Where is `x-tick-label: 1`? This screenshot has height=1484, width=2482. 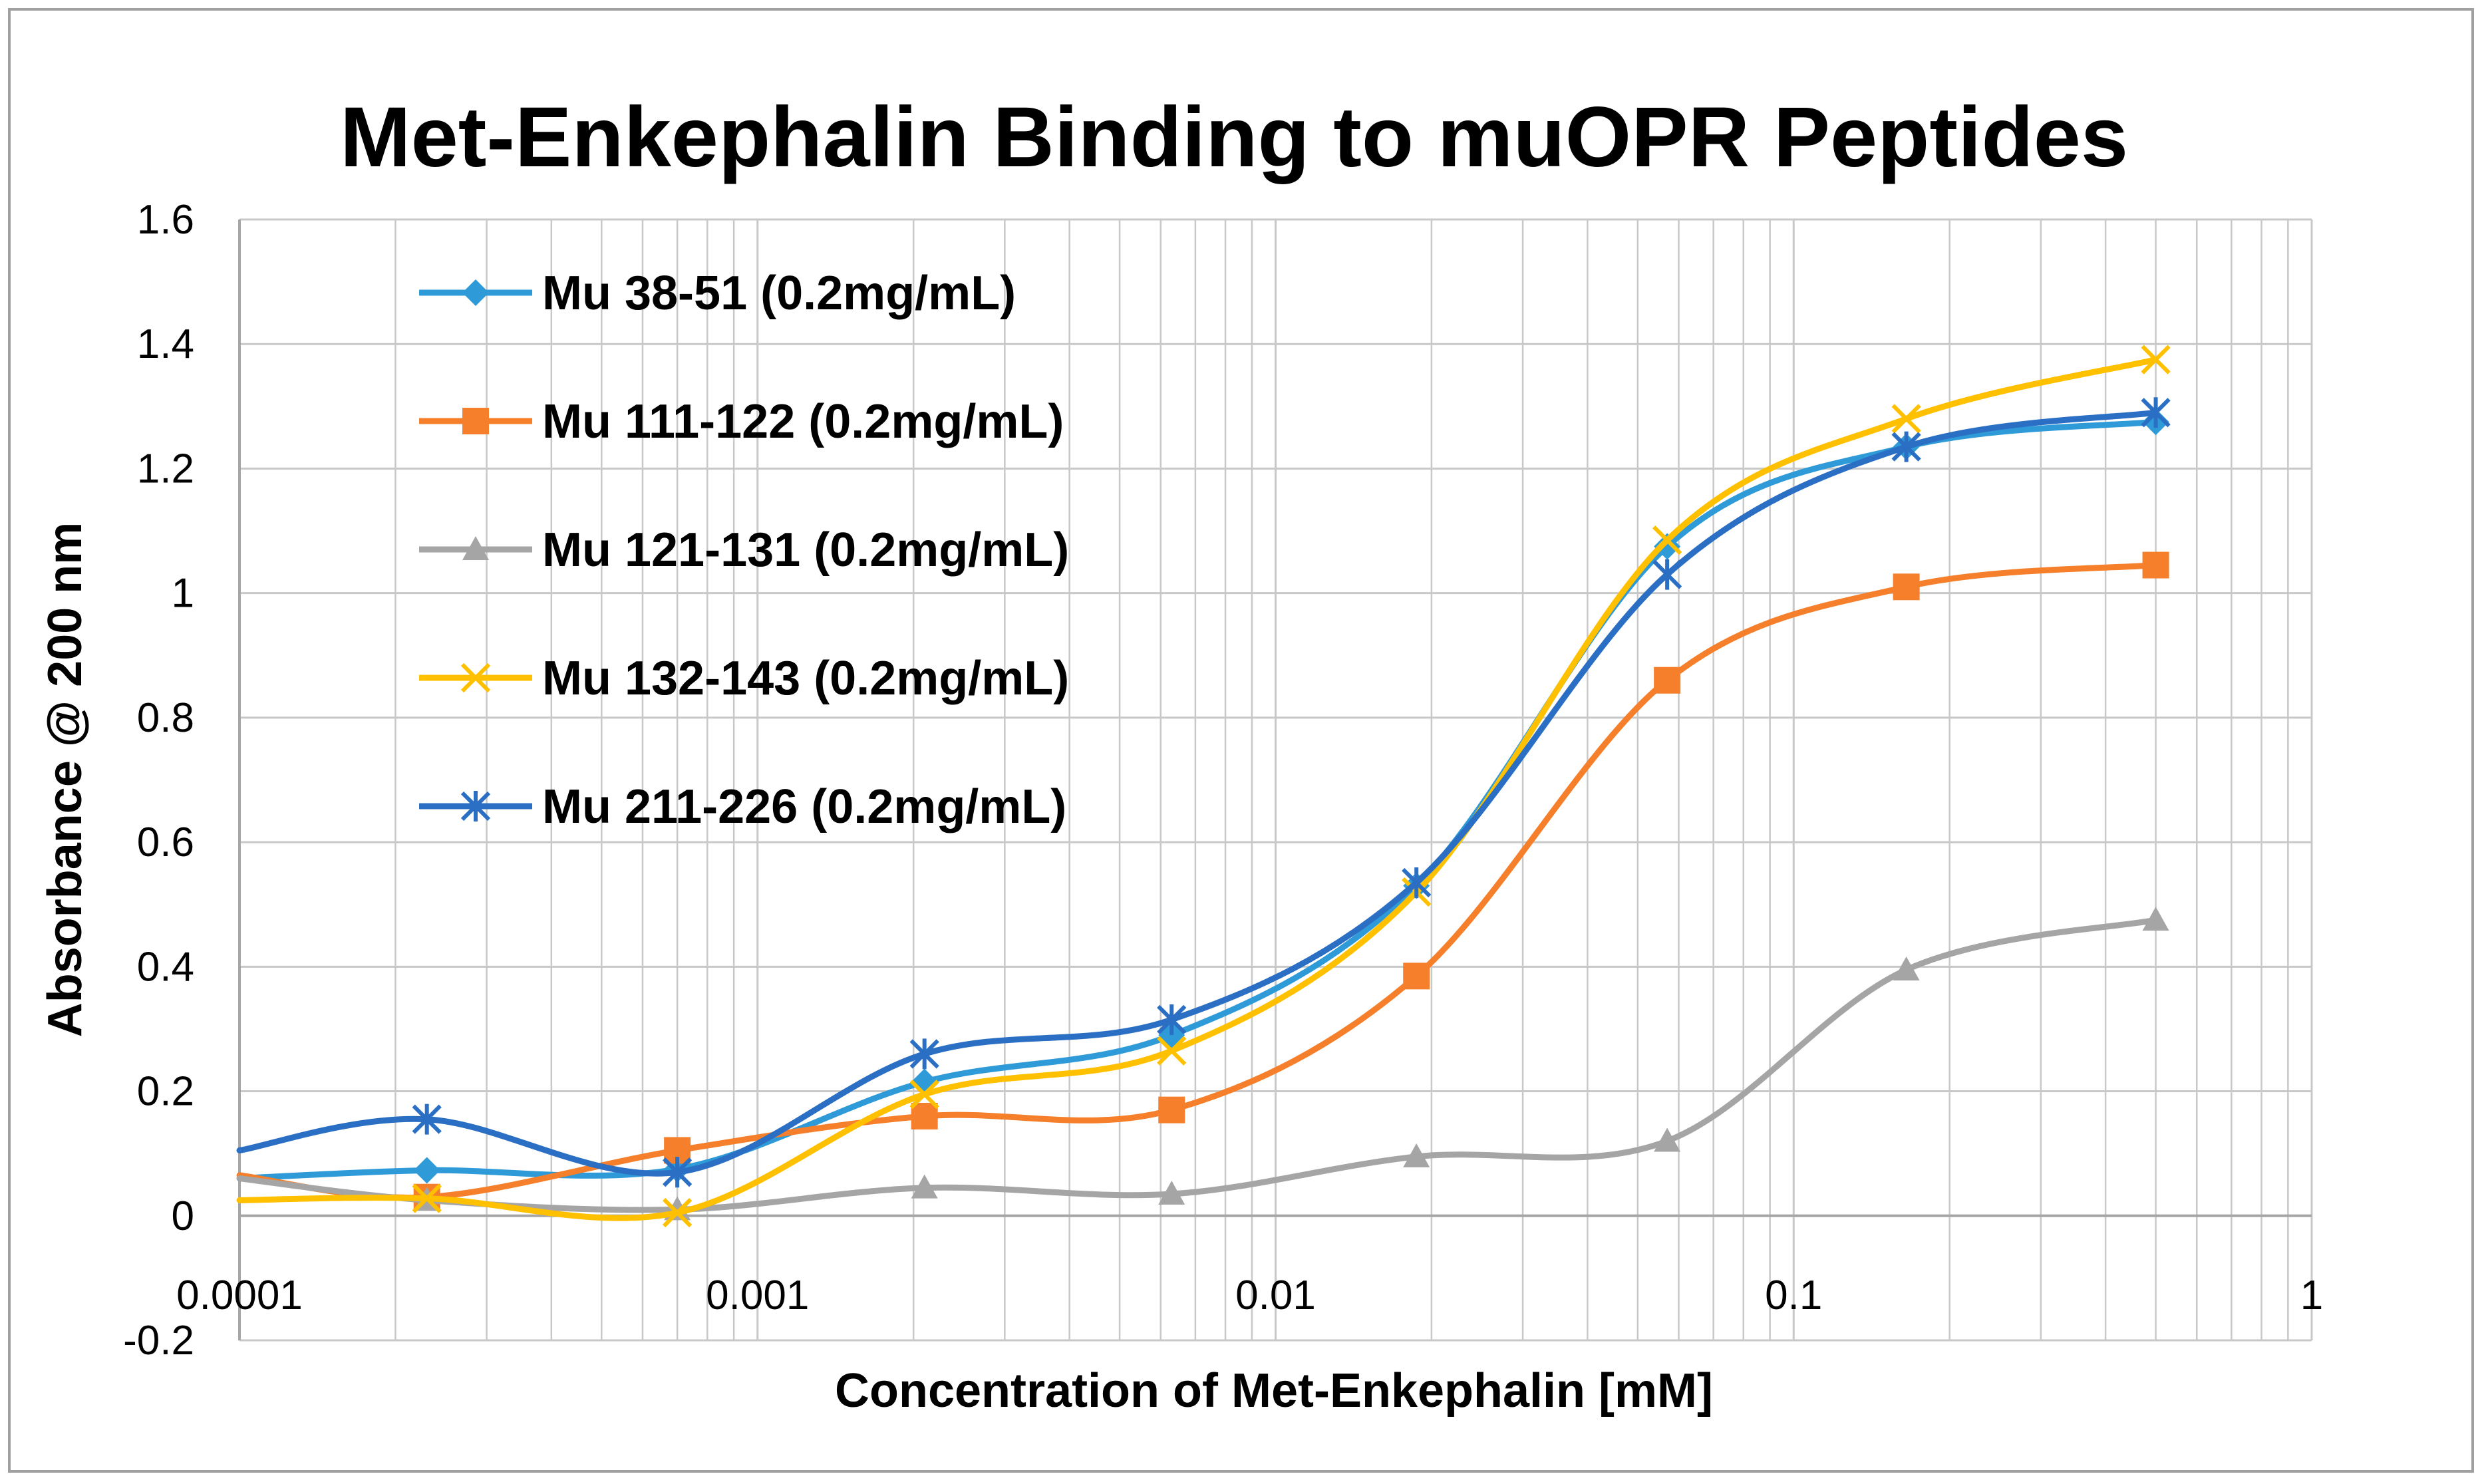
x-tick-label: 1 is located at coordinates (2311, 1295).